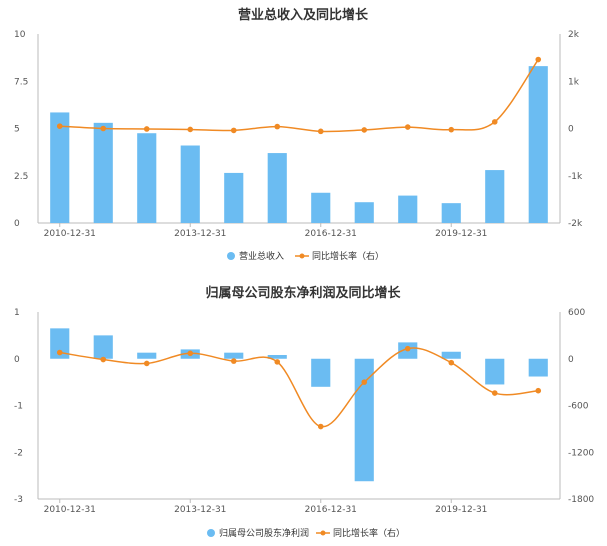  Describe the element at coordinates (18, 407) in the screenshot. I see `y-left-tick-label: -1` at that location.